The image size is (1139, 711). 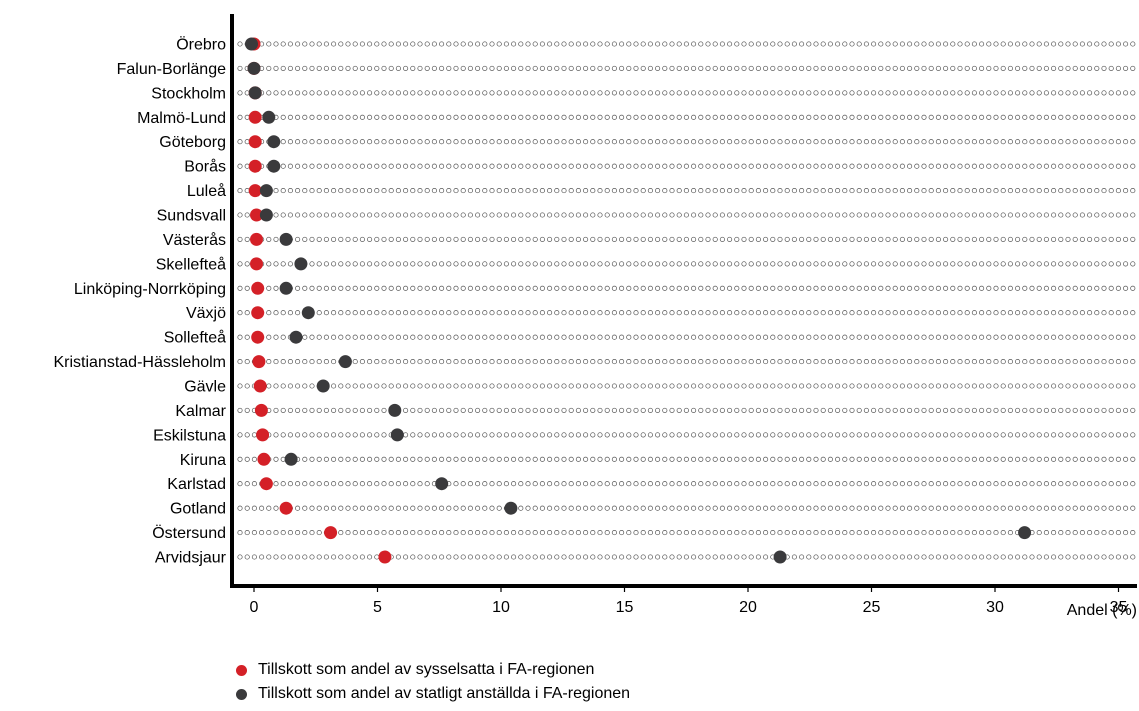 What do you see at coordinates (206, 313) in the screenshot?
I see `category-label: Växjö` at bounding box center [206, 313].